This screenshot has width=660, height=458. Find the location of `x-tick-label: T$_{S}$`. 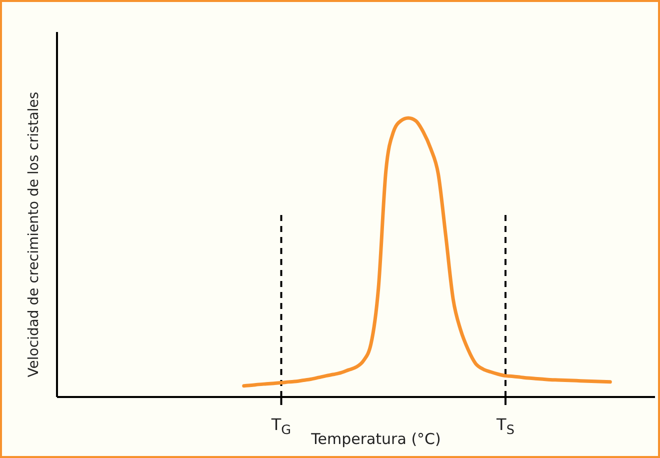

x-tick-label: T$_{S}$ is located at coordinates (505, 426).